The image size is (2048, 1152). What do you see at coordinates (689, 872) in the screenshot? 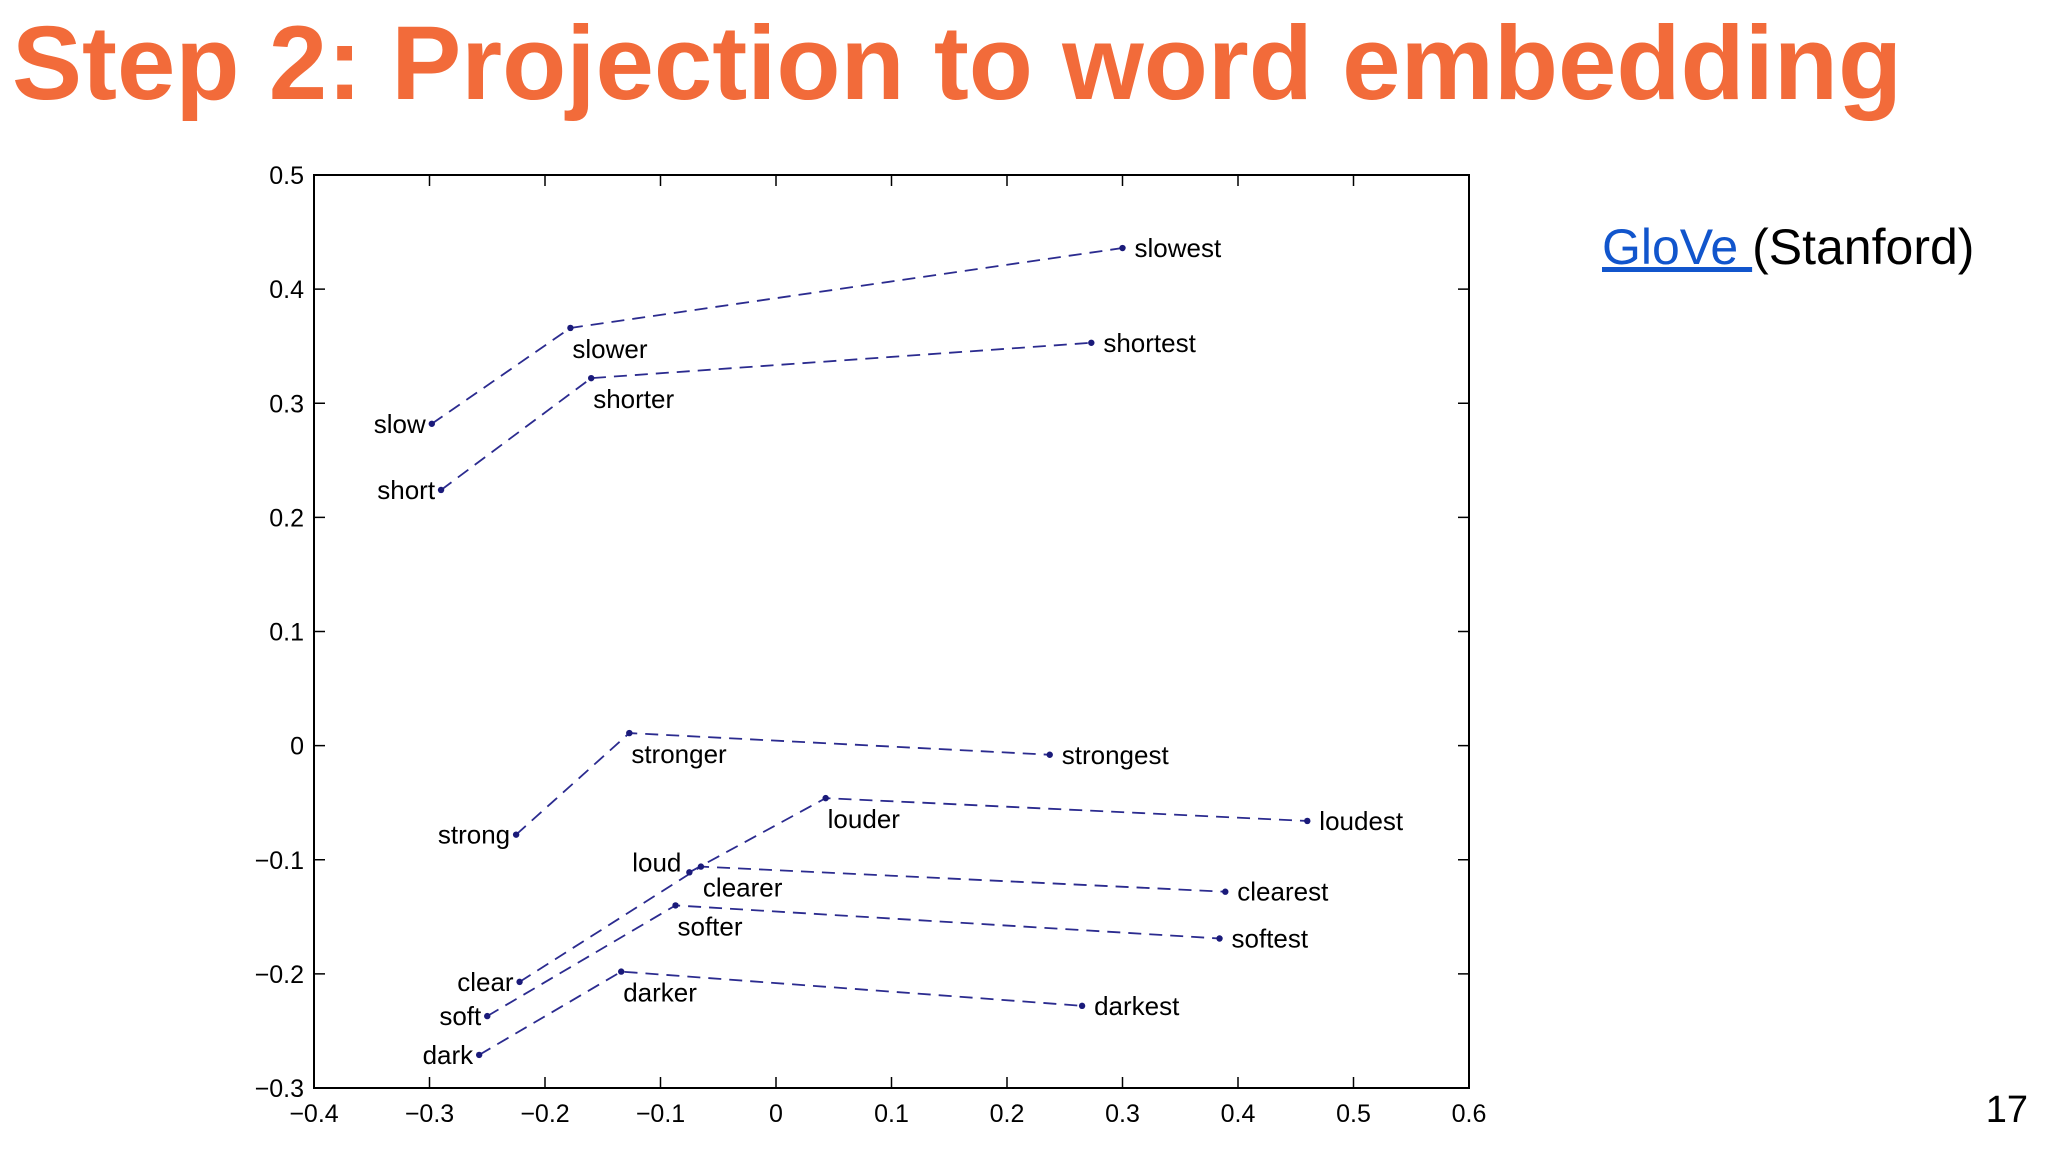
I see `point-loud` at bounding box center [689, 872].